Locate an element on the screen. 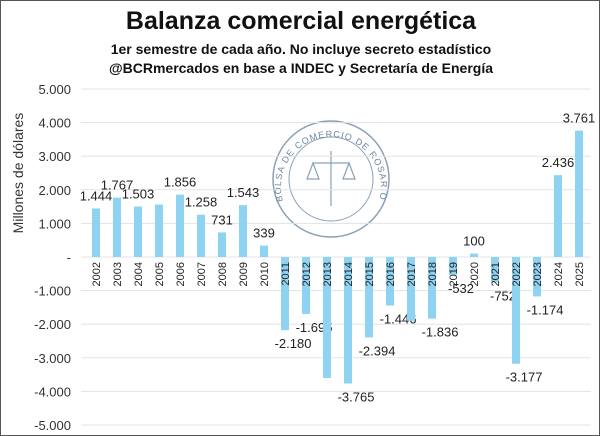 The width and height of the screenshot is (600, 436). data-label: -2.394 is located at coordinates (377, 350).